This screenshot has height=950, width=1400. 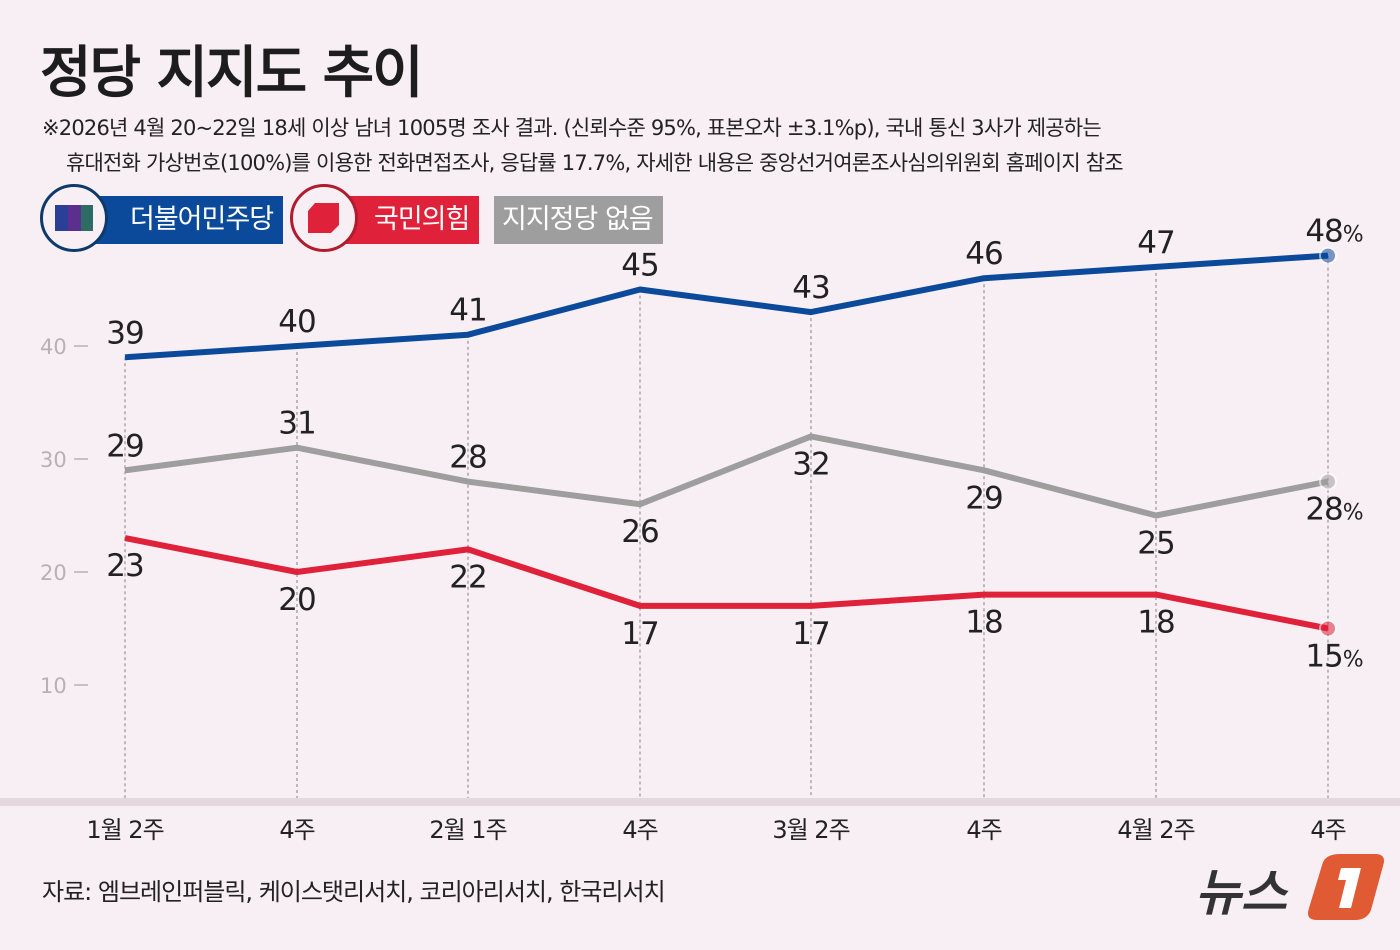 I want to click on data-label: 41, so click(x=467, y=311).